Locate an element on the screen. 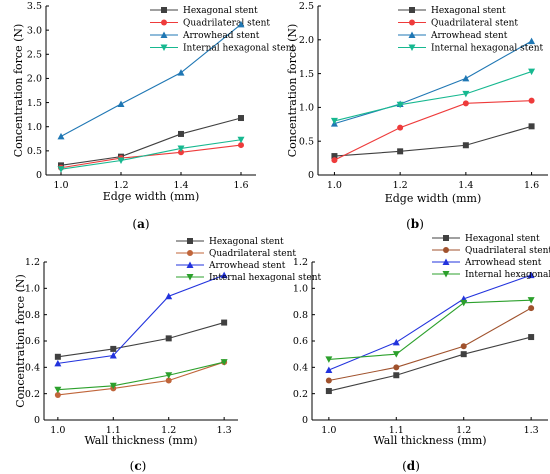 This screenshot has width=550, height=474. legend-label: Hexagonal stent is located at coordinates (220, 11).